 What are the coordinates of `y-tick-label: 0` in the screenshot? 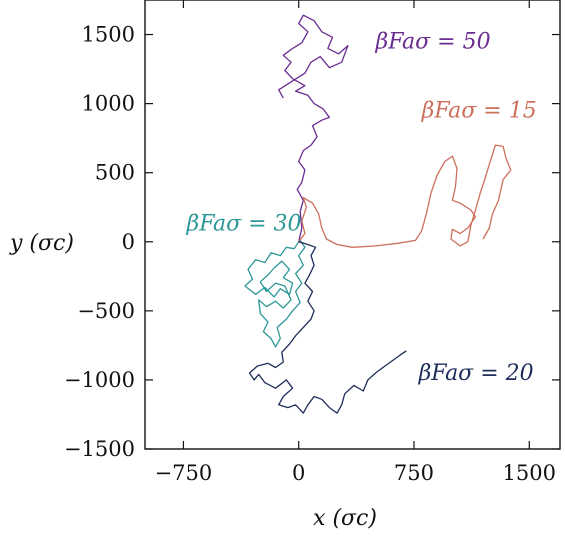 It's located at (128, 242).